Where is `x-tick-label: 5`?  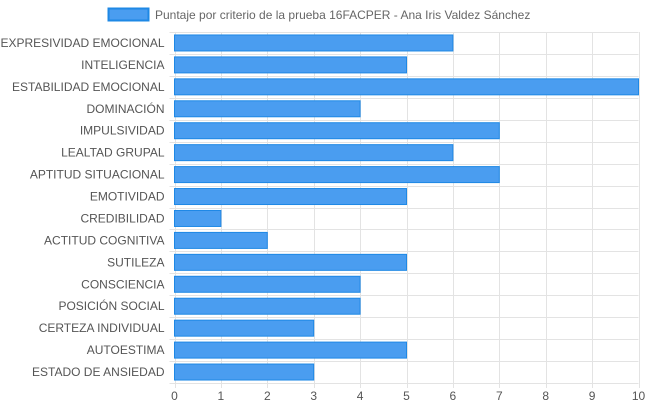
x-tick-label: 5 is located at coordinates (406, 396).